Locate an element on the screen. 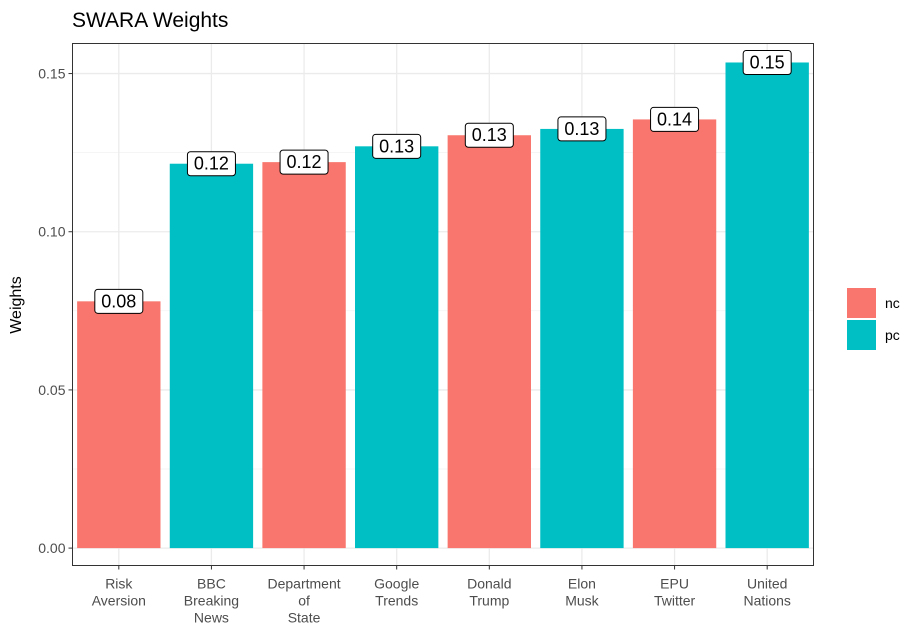 Image resolution: width=911 pixels, height=629 pixels. data-label: 0.08 is located at coordinates (119, 301).